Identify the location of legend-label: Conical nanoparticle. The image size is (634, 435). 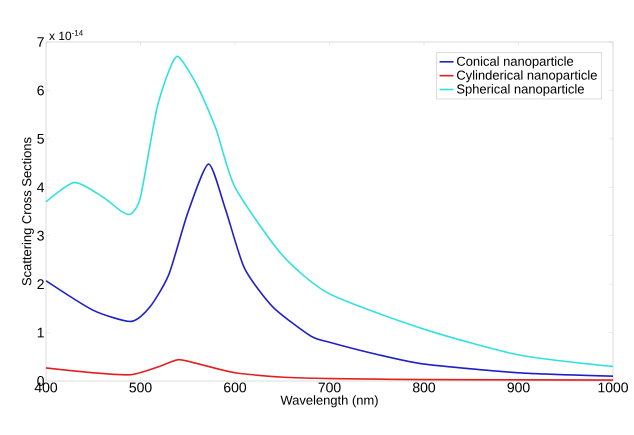
(515, 62).